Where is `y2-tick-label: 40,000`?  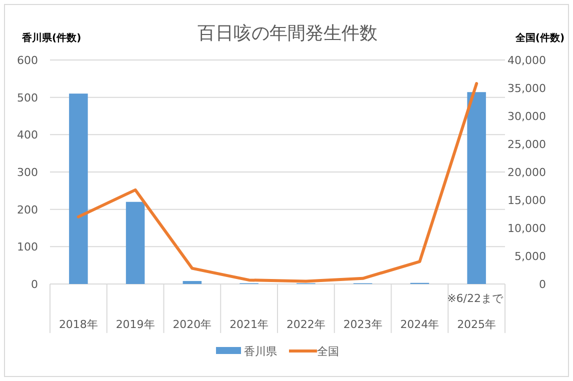 y2-tick-label: 40,000 is located at coordinates (527, 60).